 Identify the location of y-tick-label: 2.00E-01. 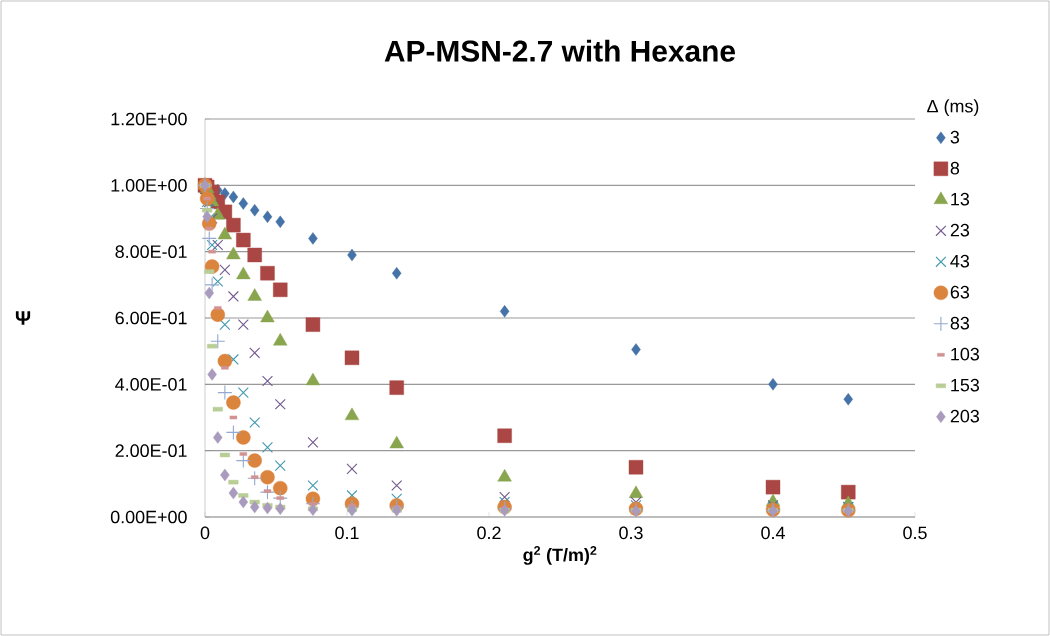
(151, 451).